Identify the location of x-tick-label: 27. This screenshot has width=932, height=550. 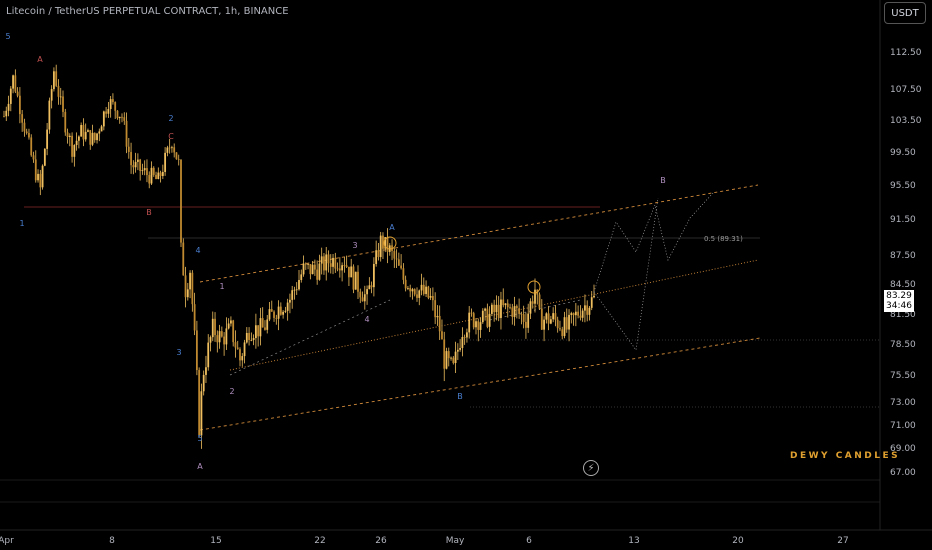
(842, 541).